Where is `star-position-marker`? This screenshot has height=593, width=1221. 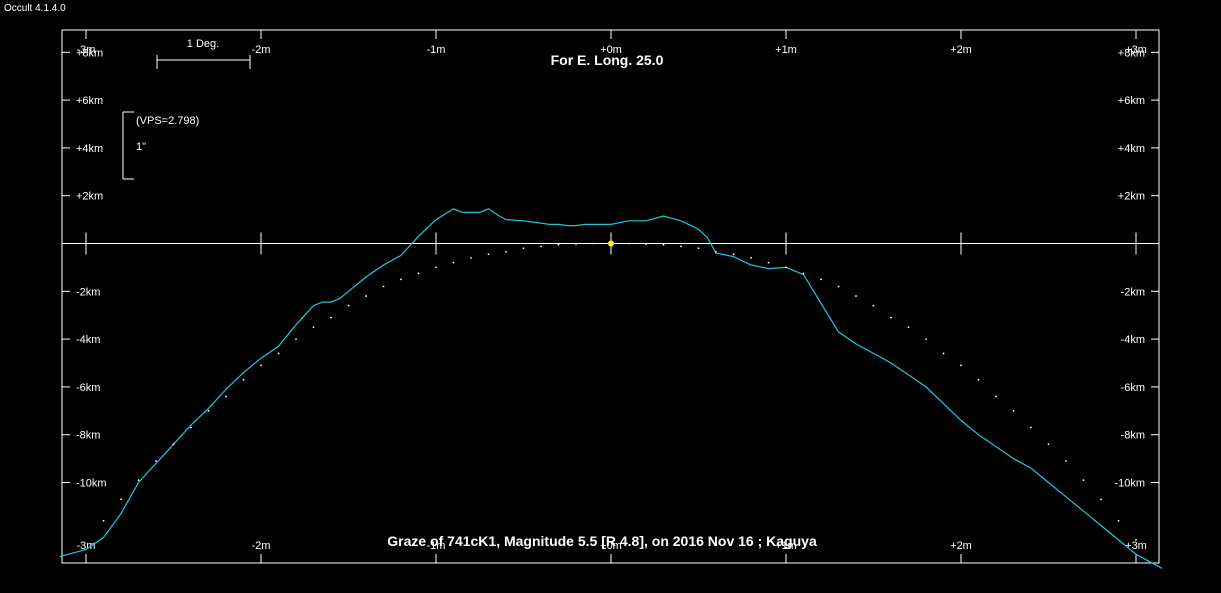
star-position-marker is located at coordinates (611, 243).